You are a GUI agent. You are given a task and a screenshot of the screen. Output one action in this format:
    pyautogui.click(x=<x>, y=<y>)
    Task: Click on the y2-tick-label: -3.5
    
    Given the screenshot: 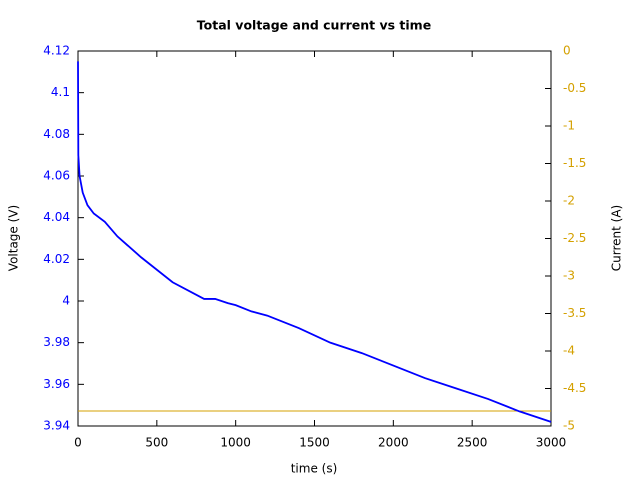 What is the action you would take?
    pyautogui.click(x=574, y=313)
    